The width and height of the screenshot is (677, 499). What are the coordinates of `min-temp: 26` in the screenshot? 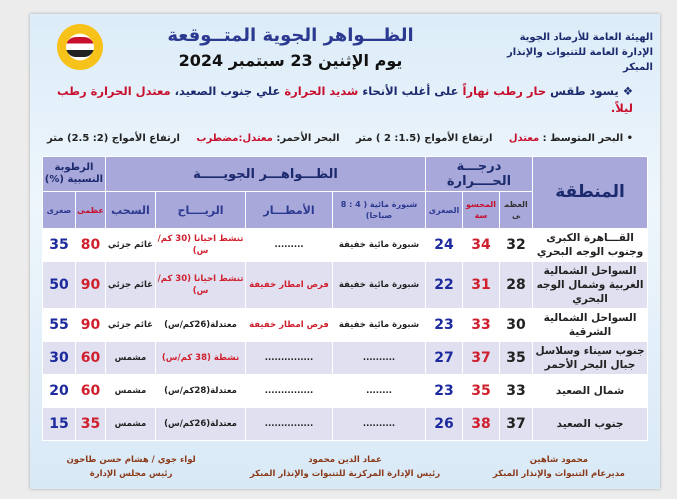 It's located at (444, 424).